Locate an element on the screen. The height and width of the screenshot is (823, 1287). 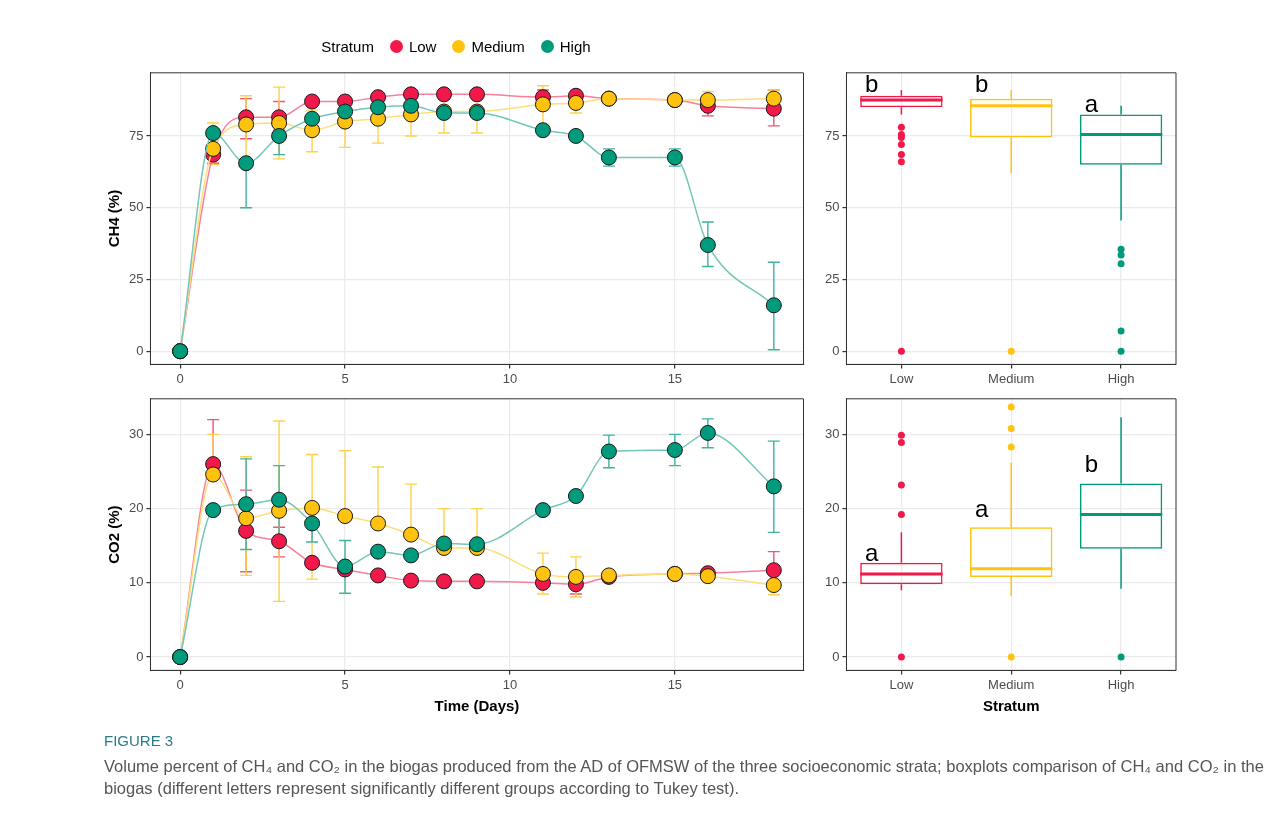
caption: FIGURE 3 is located at coordinates (139, 741).